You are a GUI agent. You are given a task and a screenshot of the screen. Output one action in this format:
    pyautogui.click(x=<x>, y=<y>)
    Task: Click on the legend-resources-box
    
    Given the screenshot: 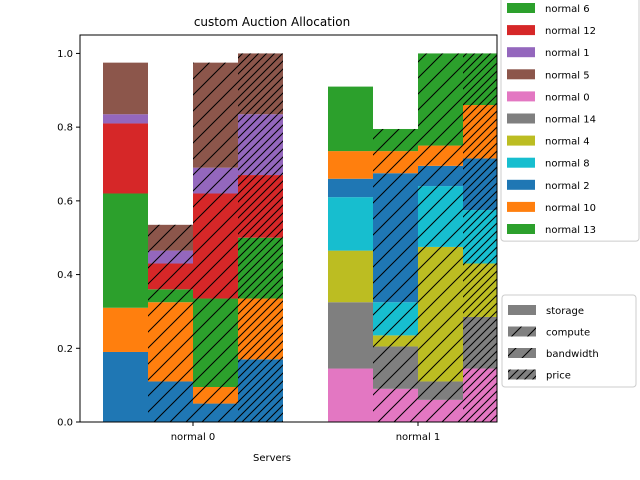 What is the action you would take?
    pyautogui.click(x=569, y=341)
    